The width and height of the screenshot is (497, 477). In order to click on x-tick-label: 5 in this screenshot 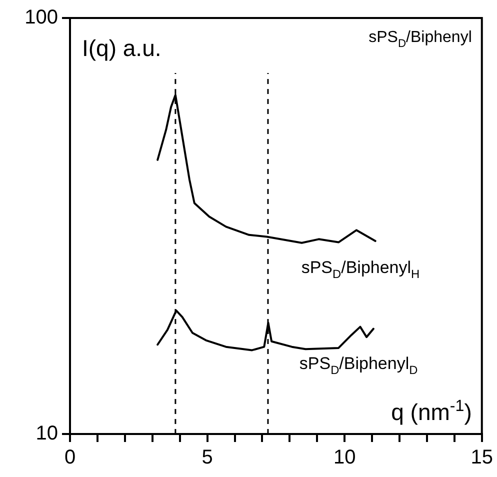, I will do `click(207, 457)`.